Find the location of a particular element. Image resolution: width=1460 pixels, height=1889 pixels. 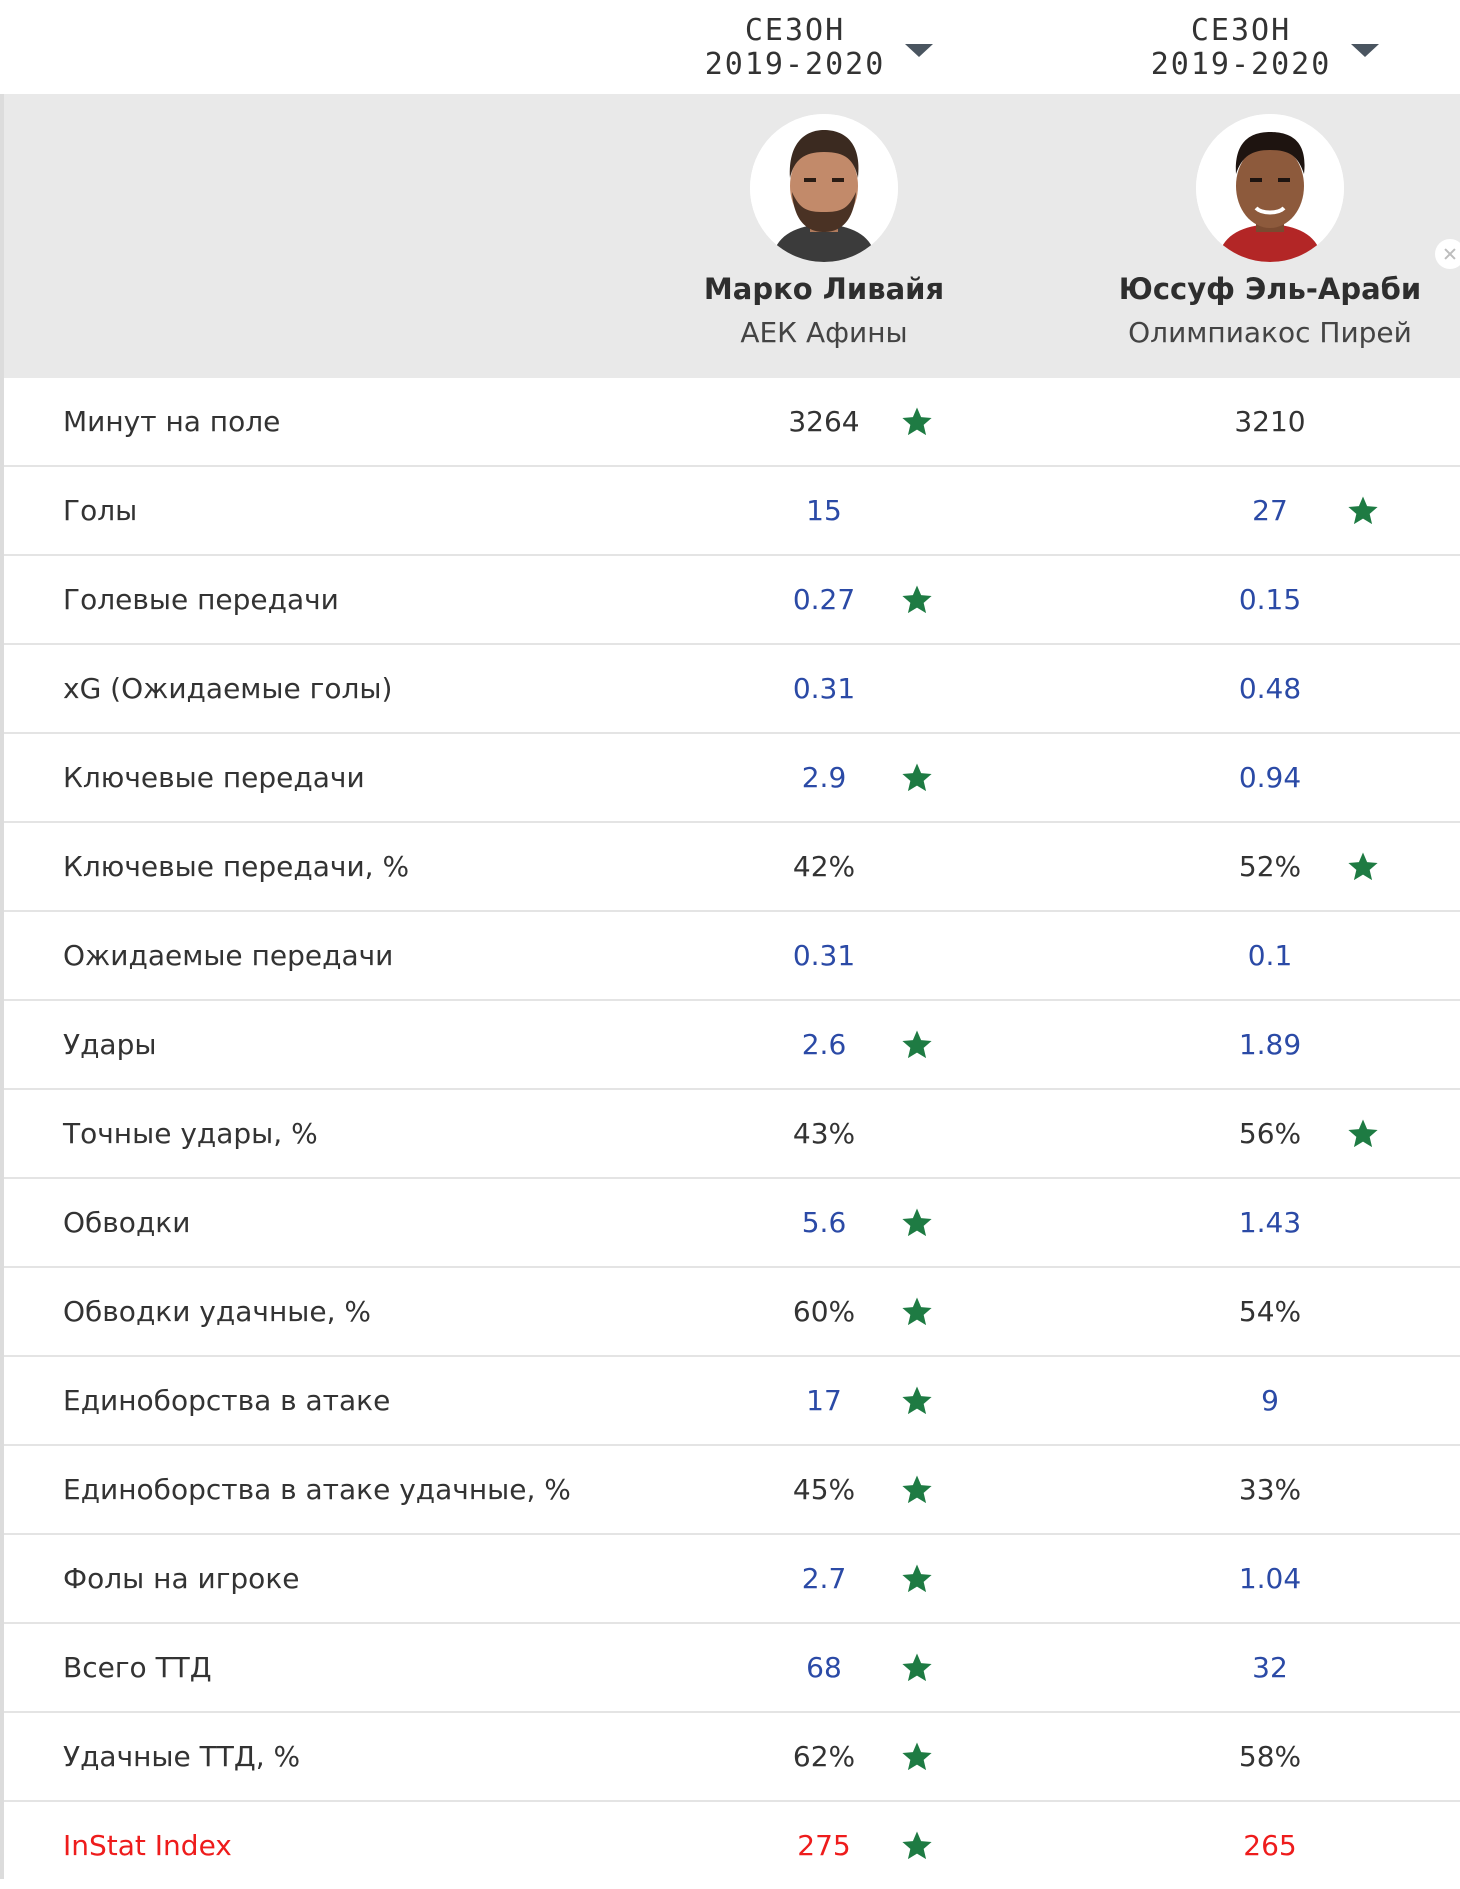

stat-label: Голевые передачи is located at coordinates (201, 599).